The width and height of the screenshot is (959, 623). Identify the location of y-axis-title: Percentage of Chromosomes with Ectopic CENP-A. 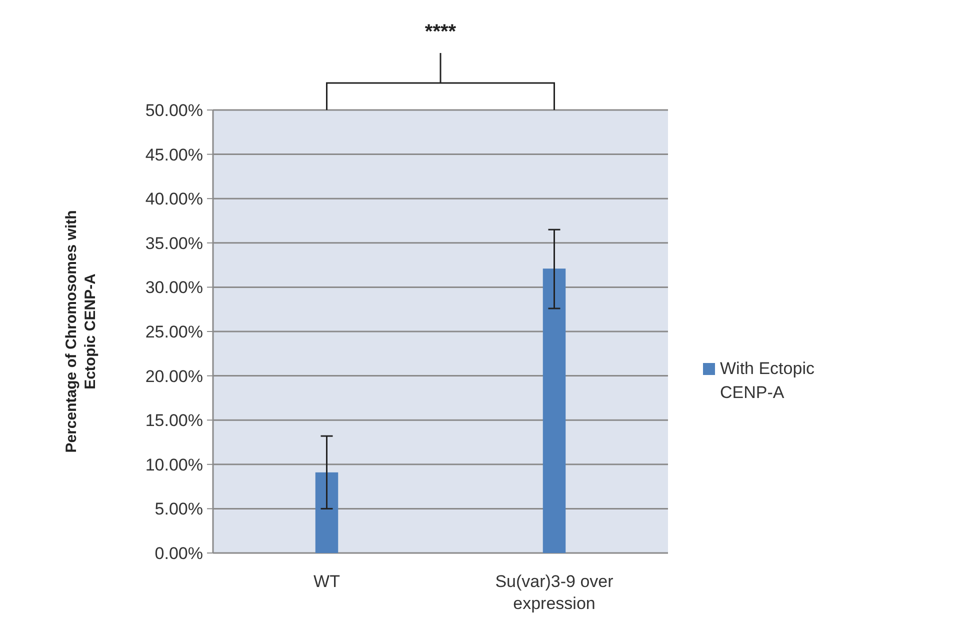
(81, 331).